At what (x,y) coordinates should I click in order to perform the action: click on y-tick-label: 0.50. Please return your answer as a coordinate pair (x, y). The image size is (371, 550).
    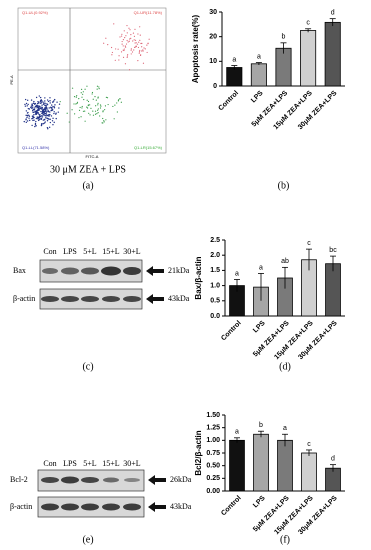
    Looking at the image, I should click on (213, 466).